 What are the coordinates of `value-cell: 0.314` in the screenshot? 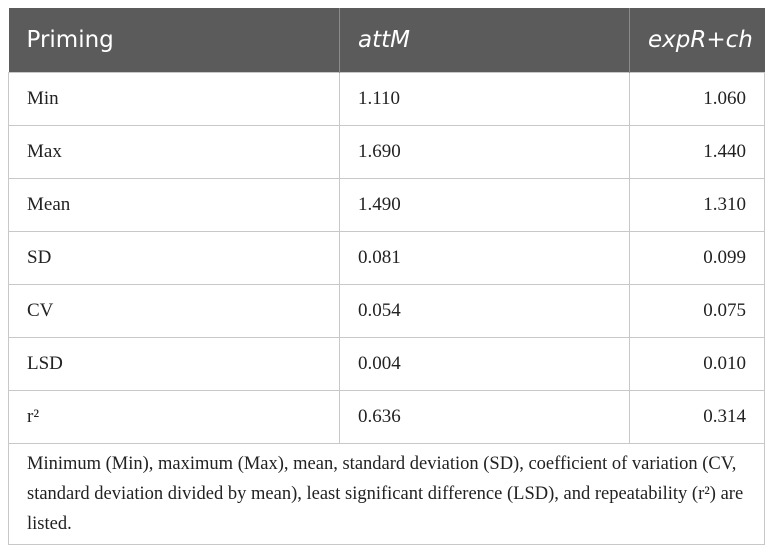 It's located at (697, 417).